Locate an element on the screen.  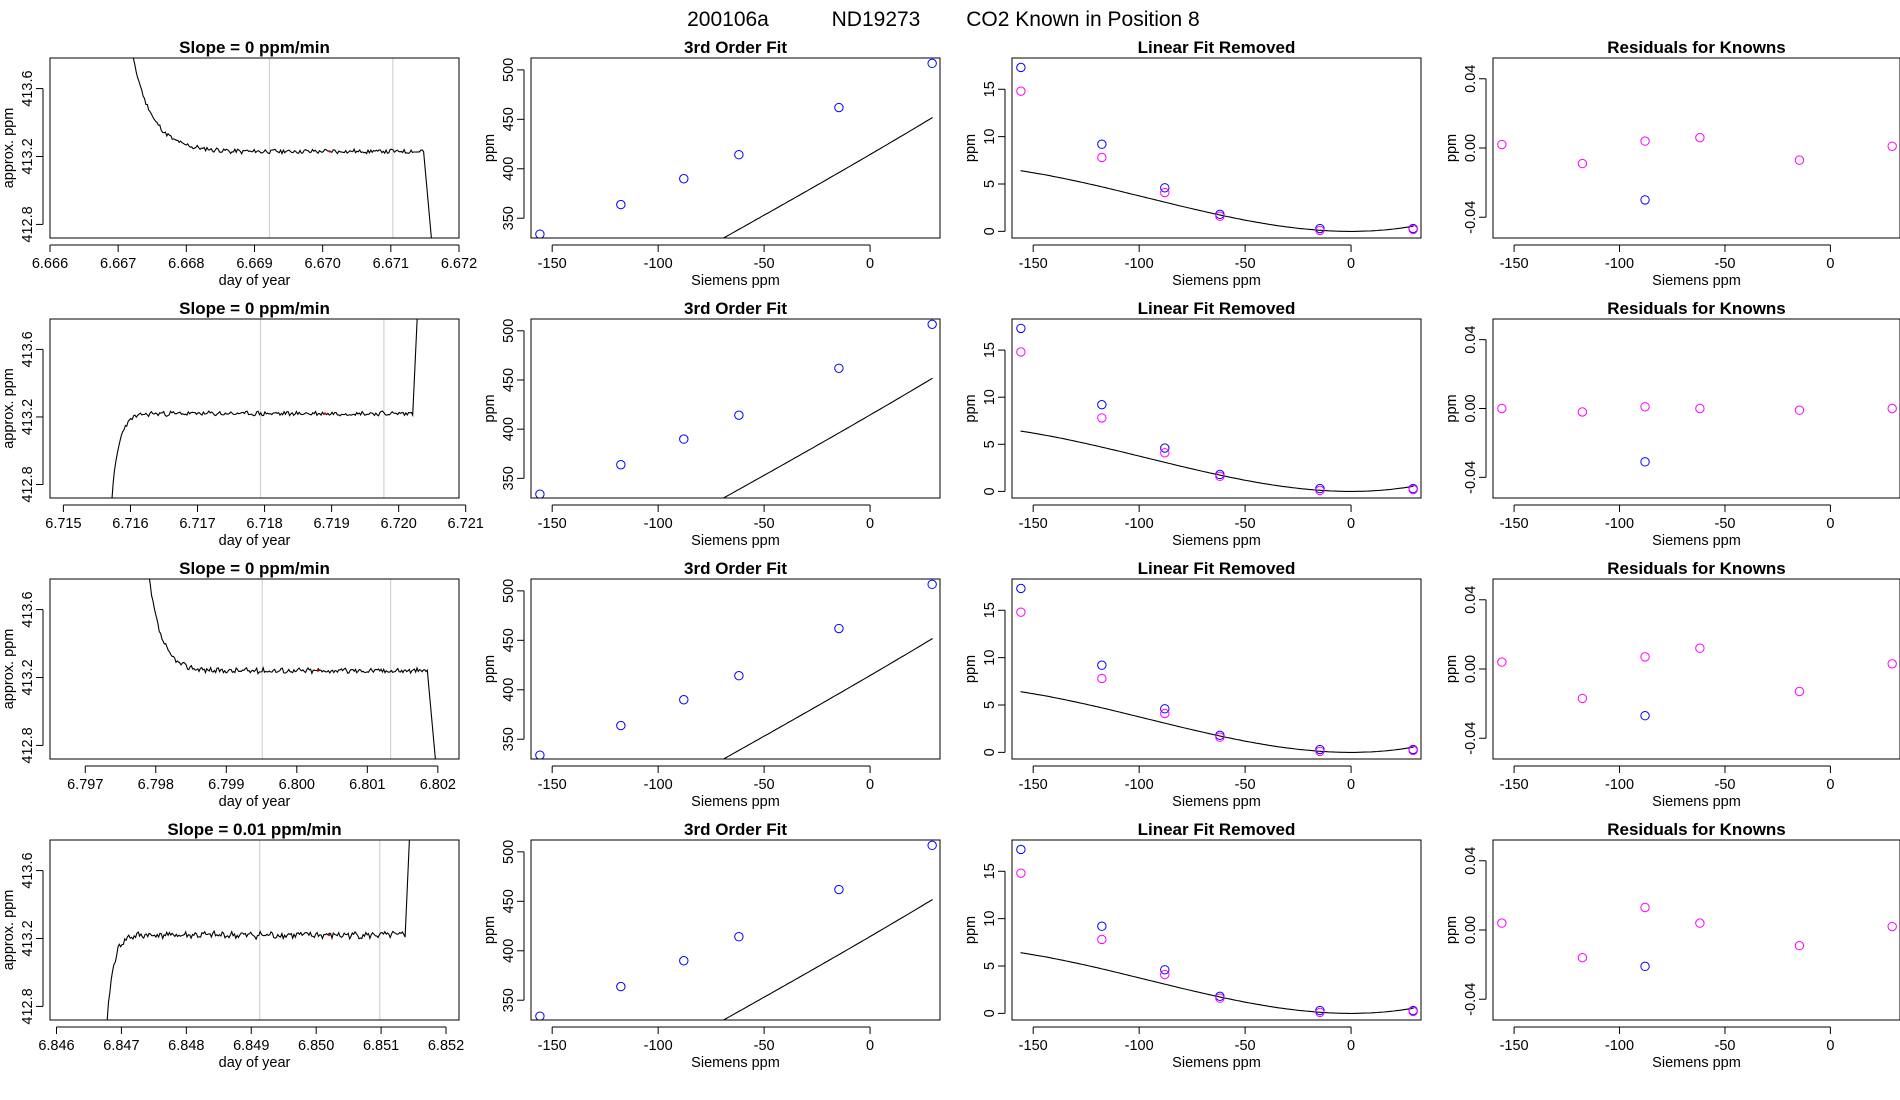
y-axis: 350 400 450 500 is located at coordinates (513, 926).